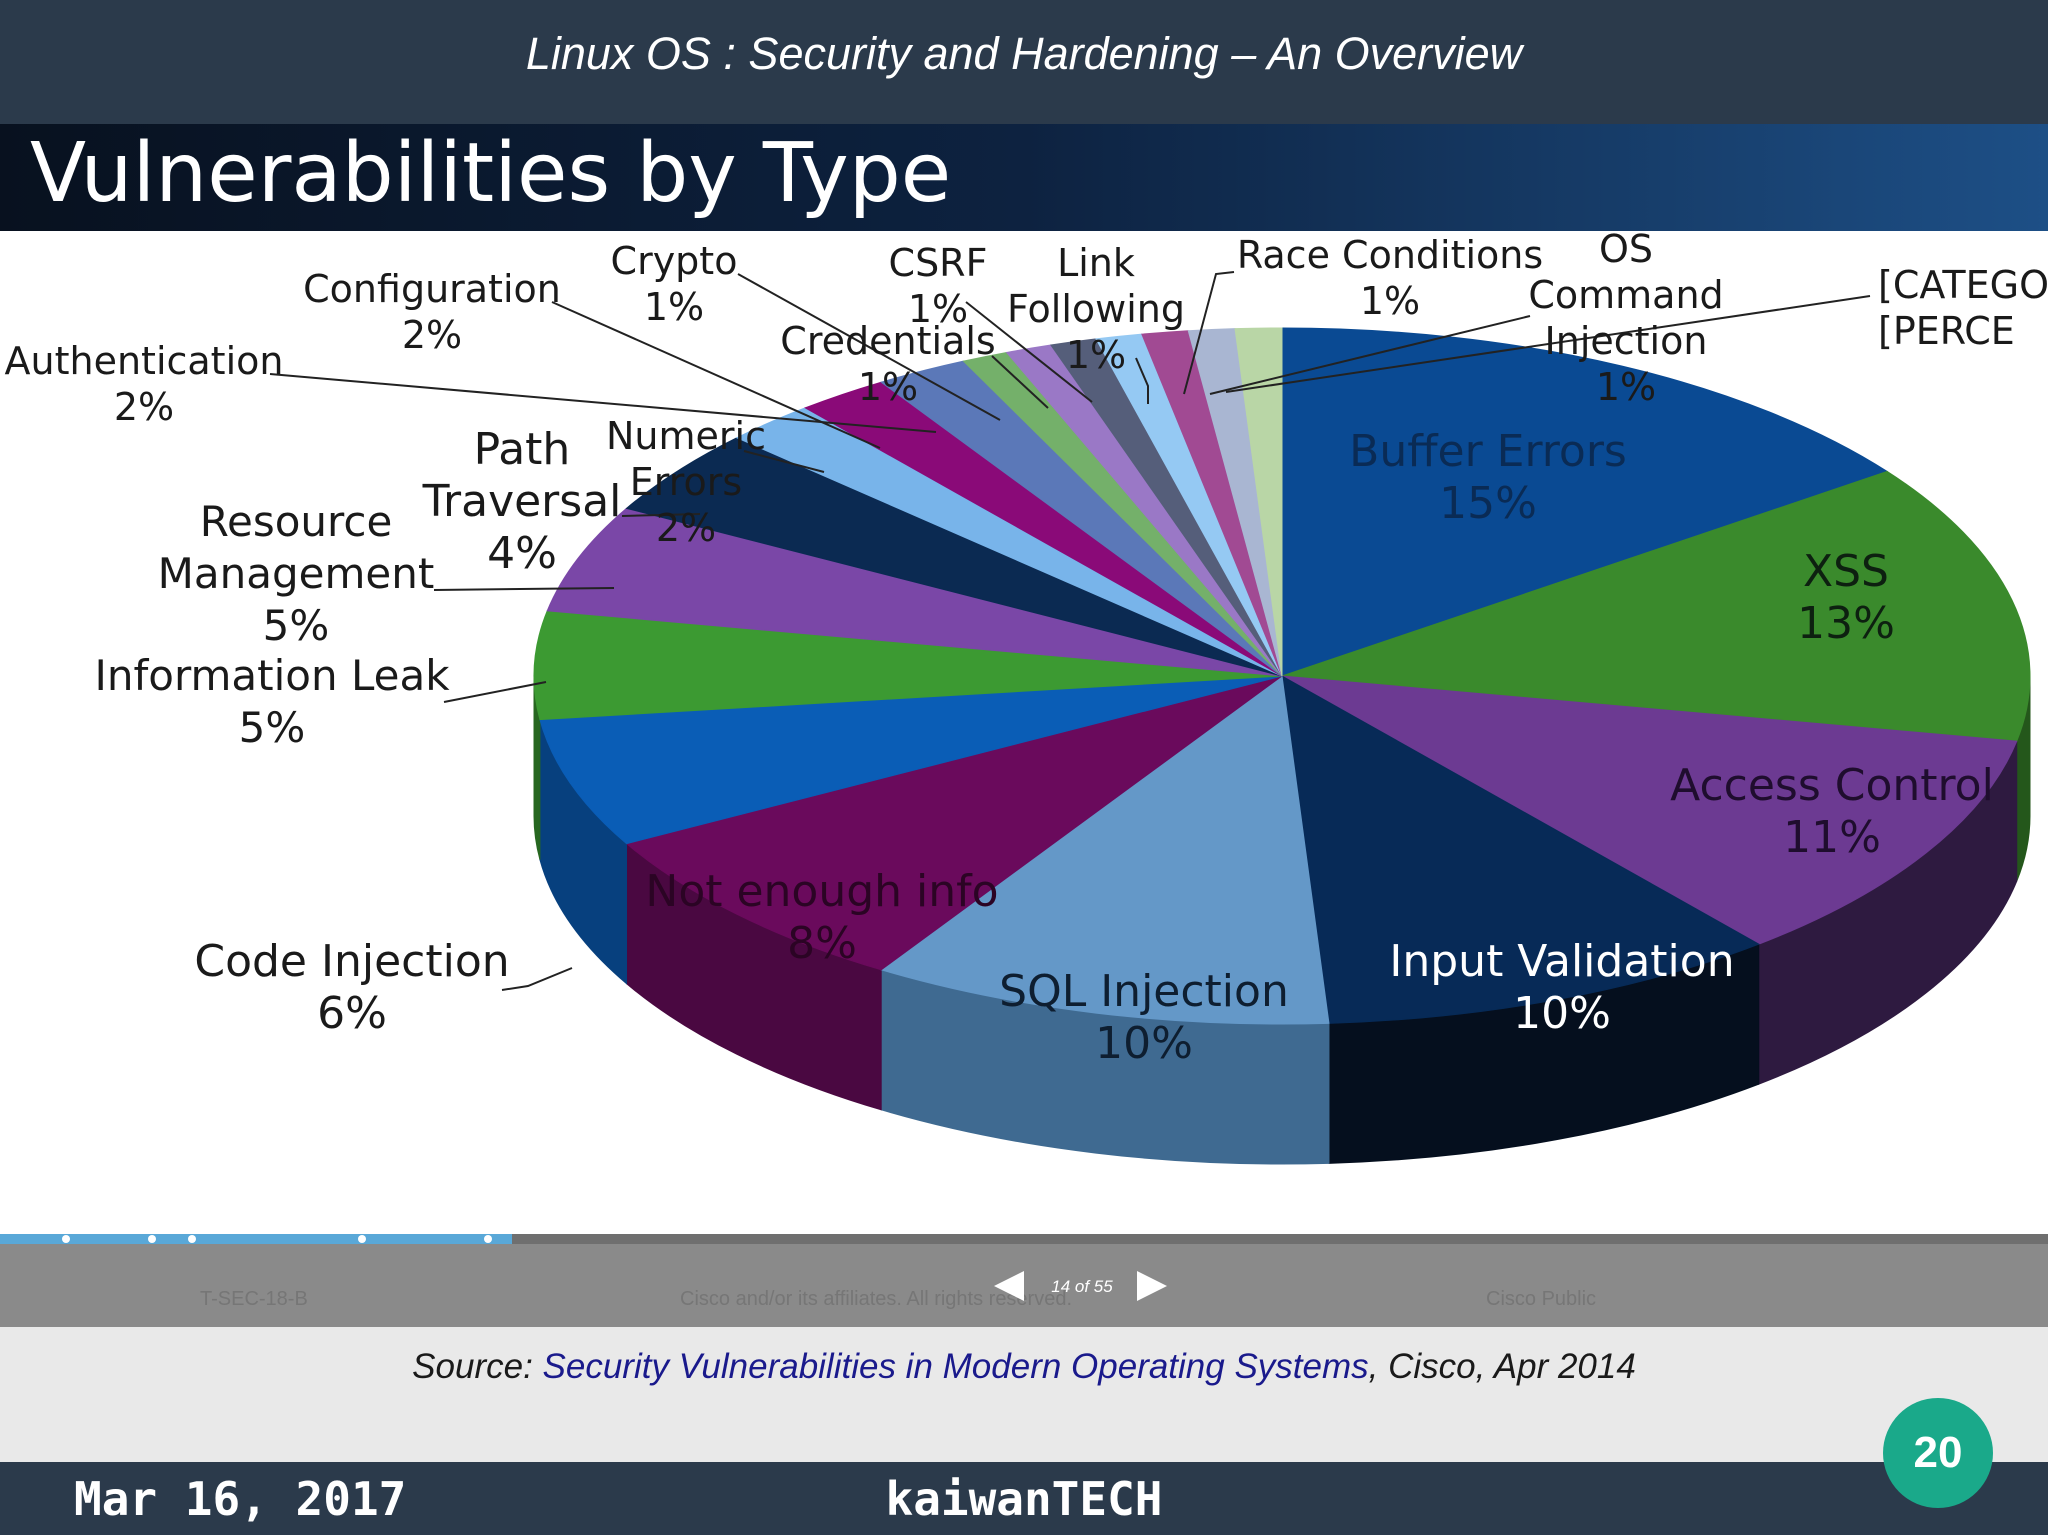 This screenshot has height=1535, width=2048. I want to click on page-indicator: 14 of 55, so click(1082, 1286).